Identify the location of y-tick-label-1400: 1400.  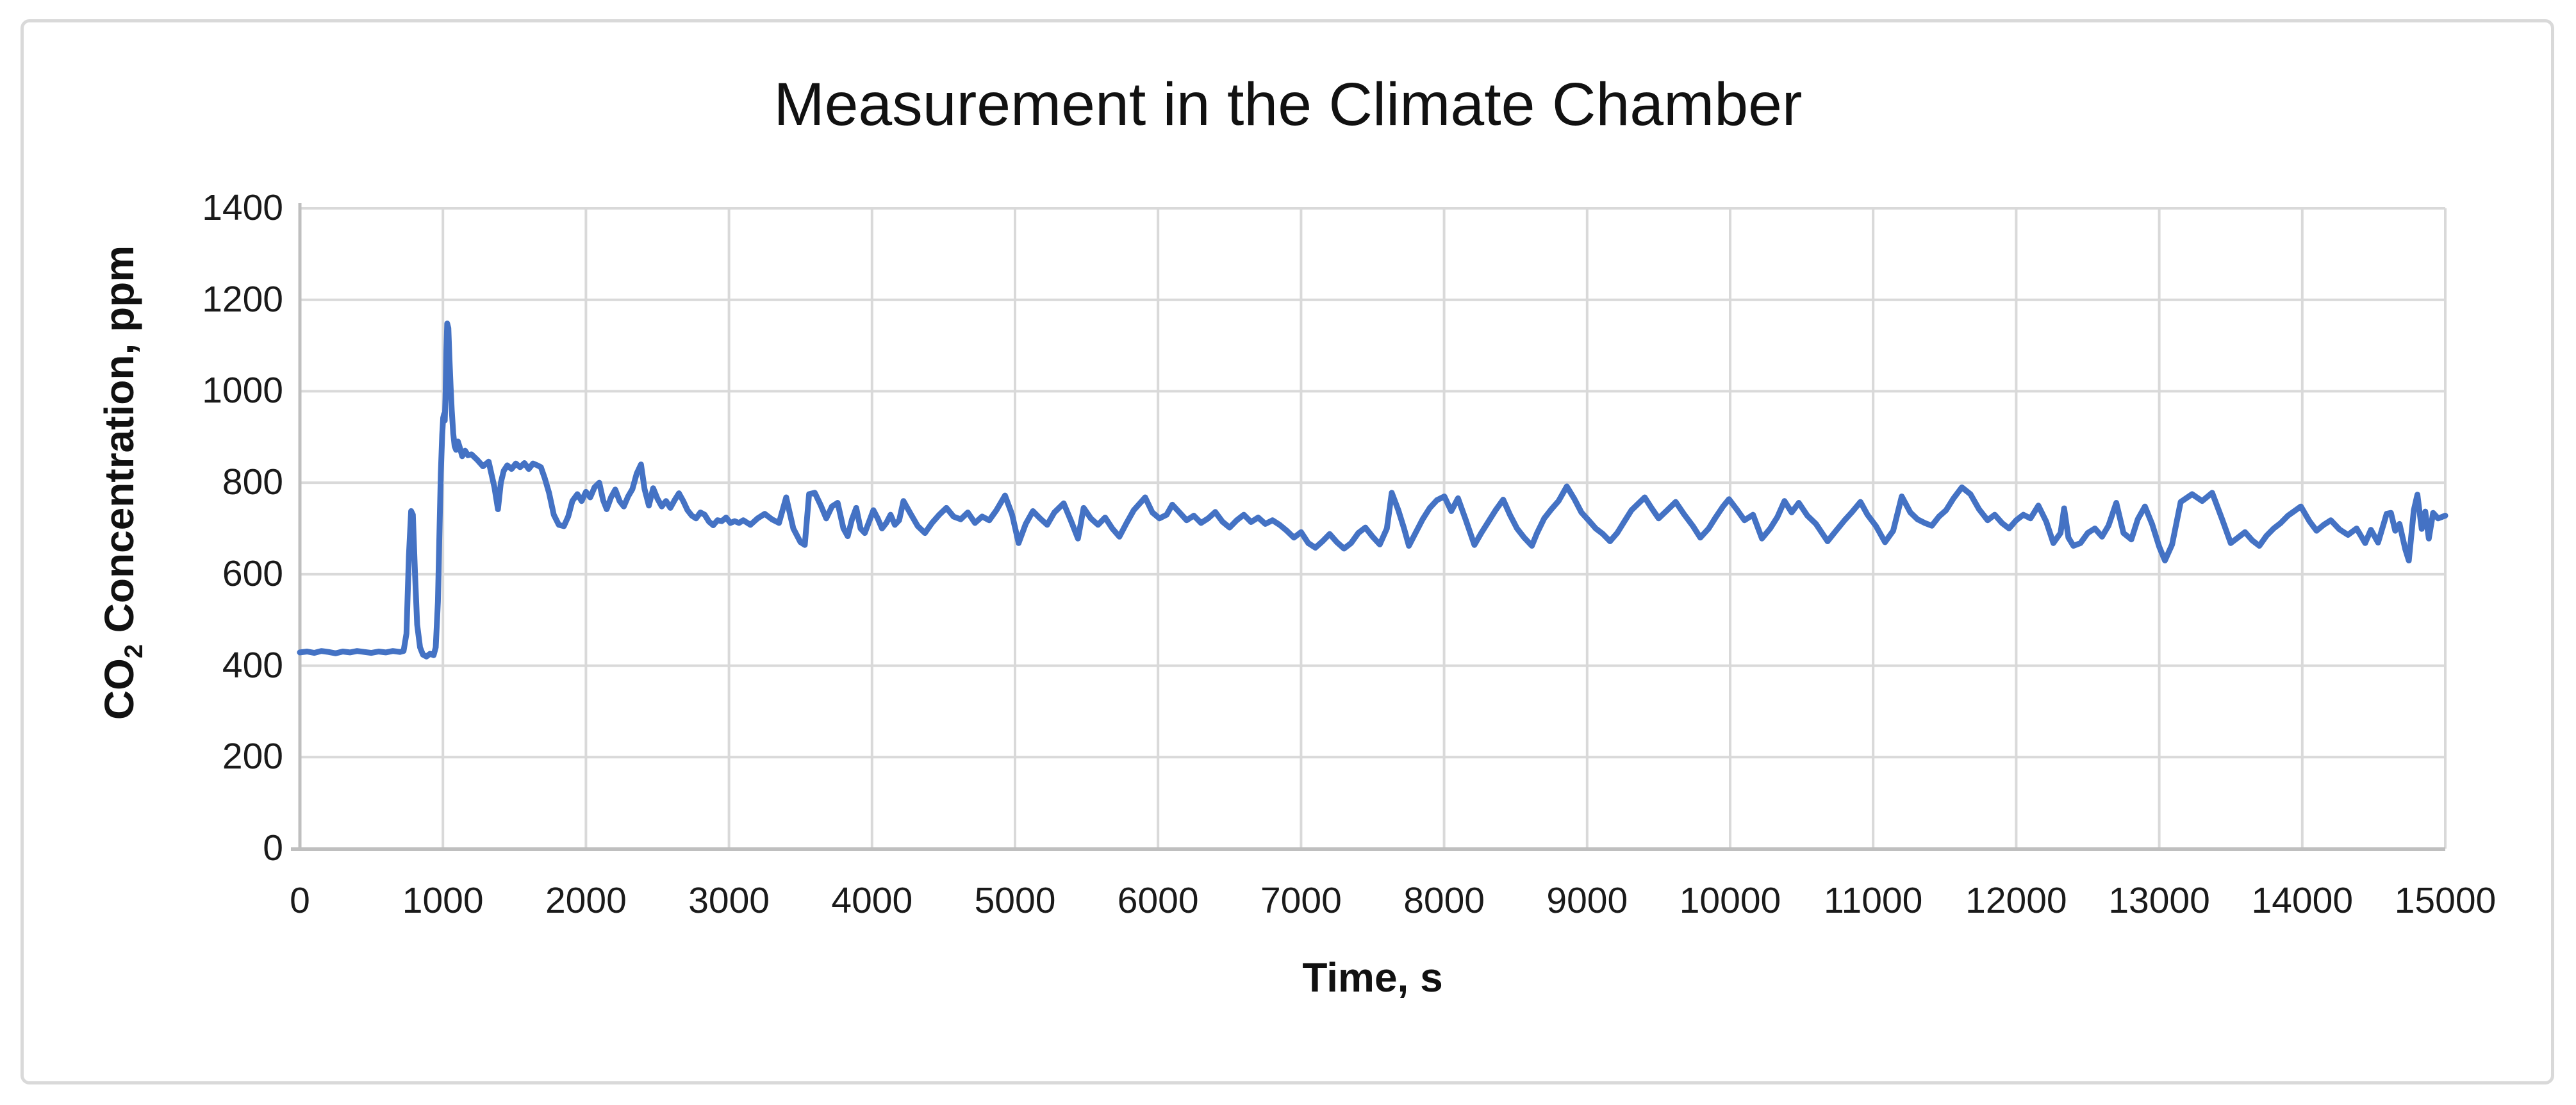
(242, 207).